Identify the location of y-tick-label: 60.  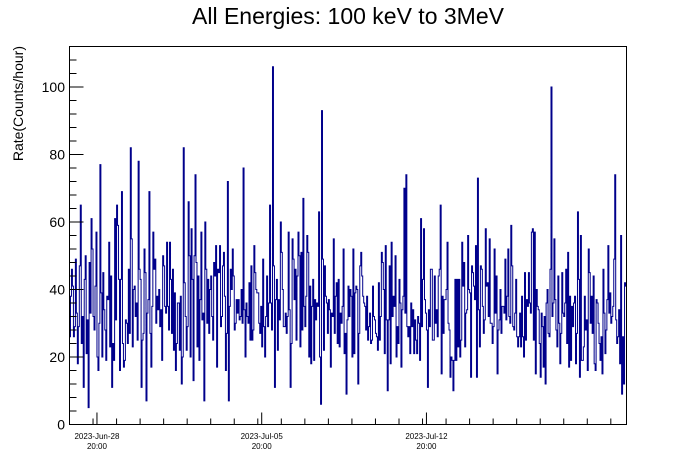
(57, 222).